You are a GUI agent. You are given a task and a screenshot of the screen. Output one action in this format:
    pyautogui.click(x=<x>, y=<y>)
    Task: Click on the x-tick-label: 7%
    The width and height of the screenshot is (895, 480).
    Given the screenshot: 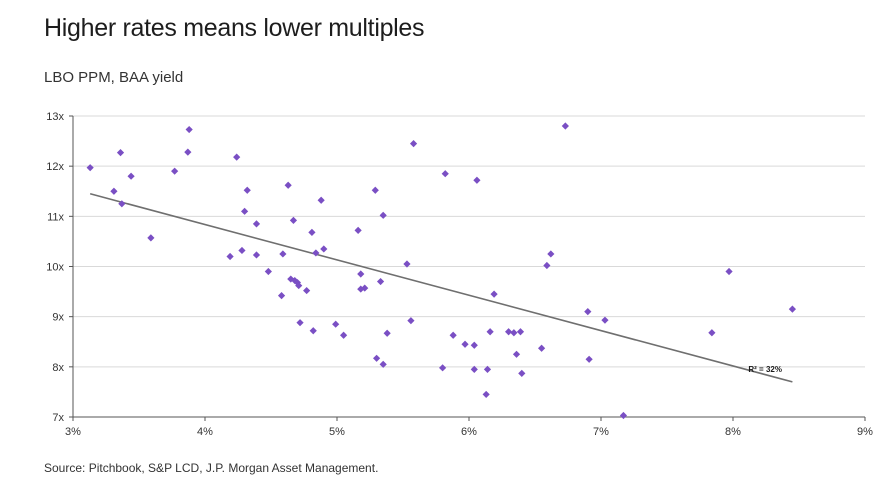 What is the action you would take?
    pyautogui.click(x=601, y=432)
    